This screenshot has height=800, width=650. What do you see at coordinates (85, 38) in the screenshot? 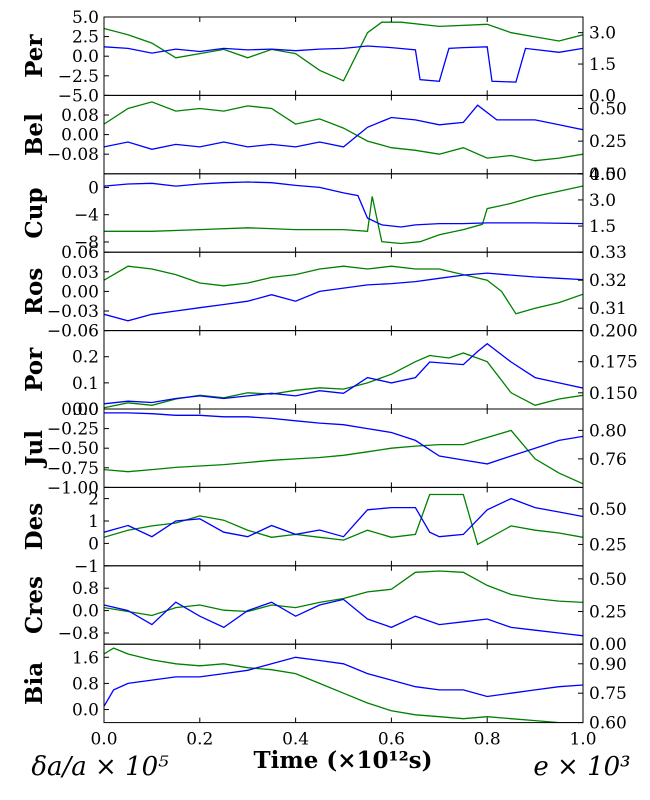
I see `left-tick-label: 2.5` at bounding box center [85, 38].